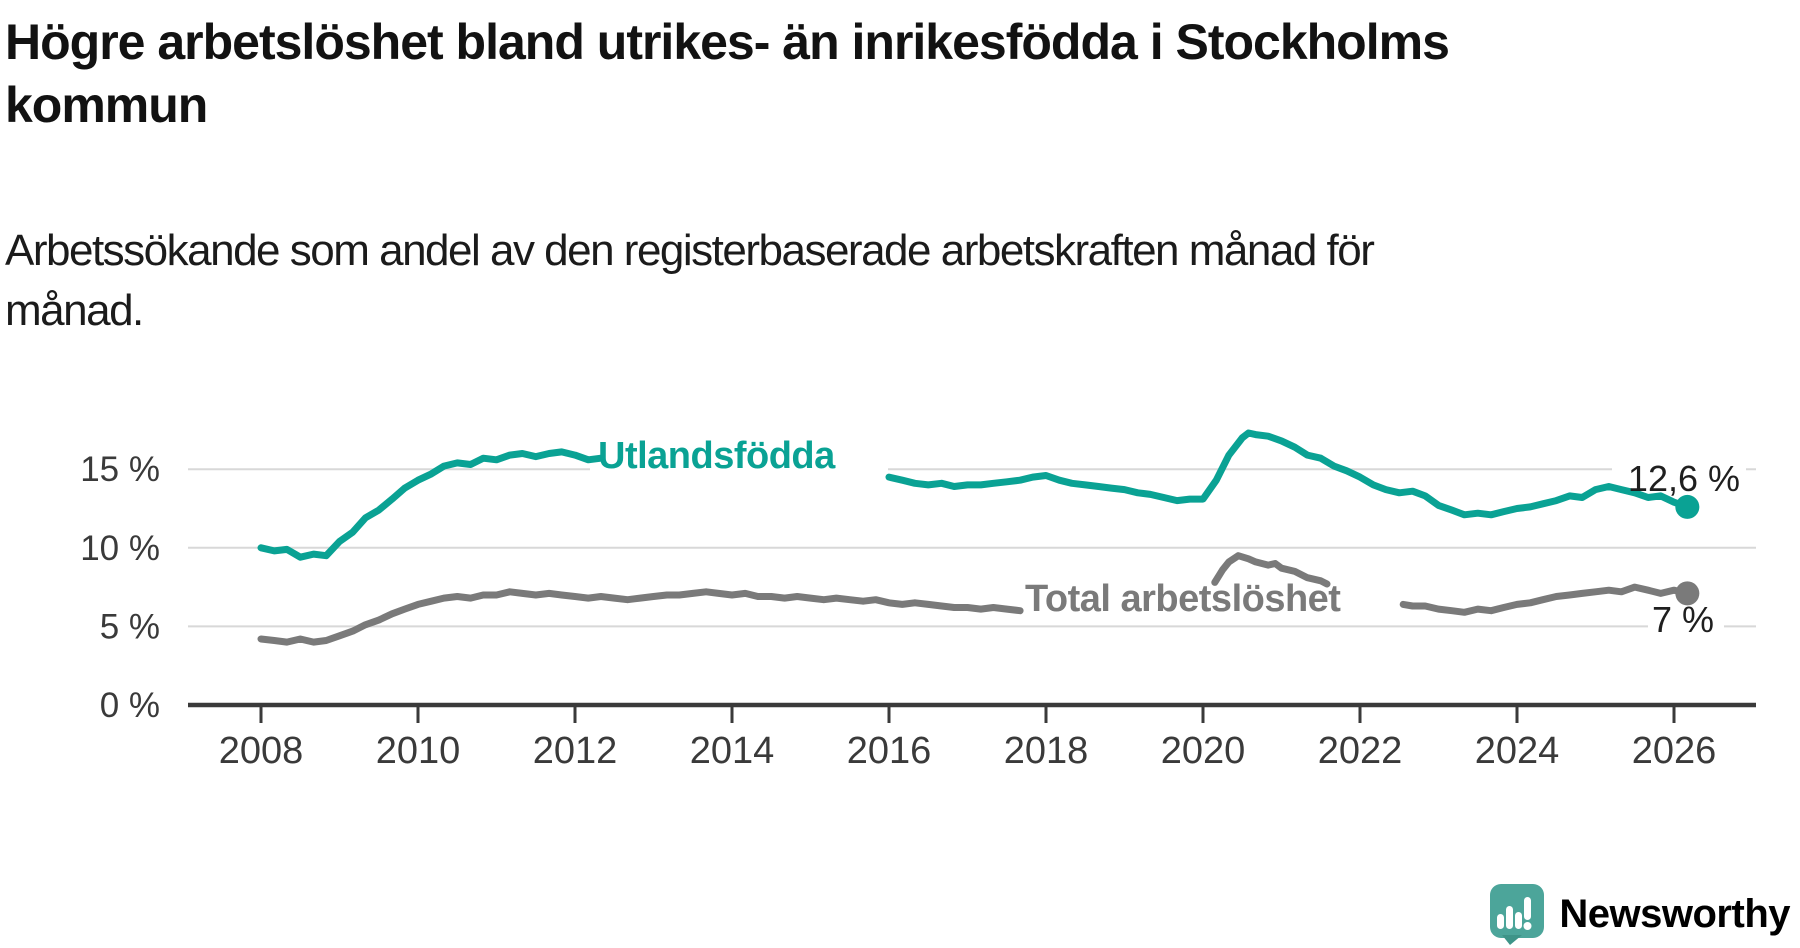  Describe the element at coordinates (1674, 913) in the screenshot. I see `newsworthy-logo-text: Newsworthy` at that location.